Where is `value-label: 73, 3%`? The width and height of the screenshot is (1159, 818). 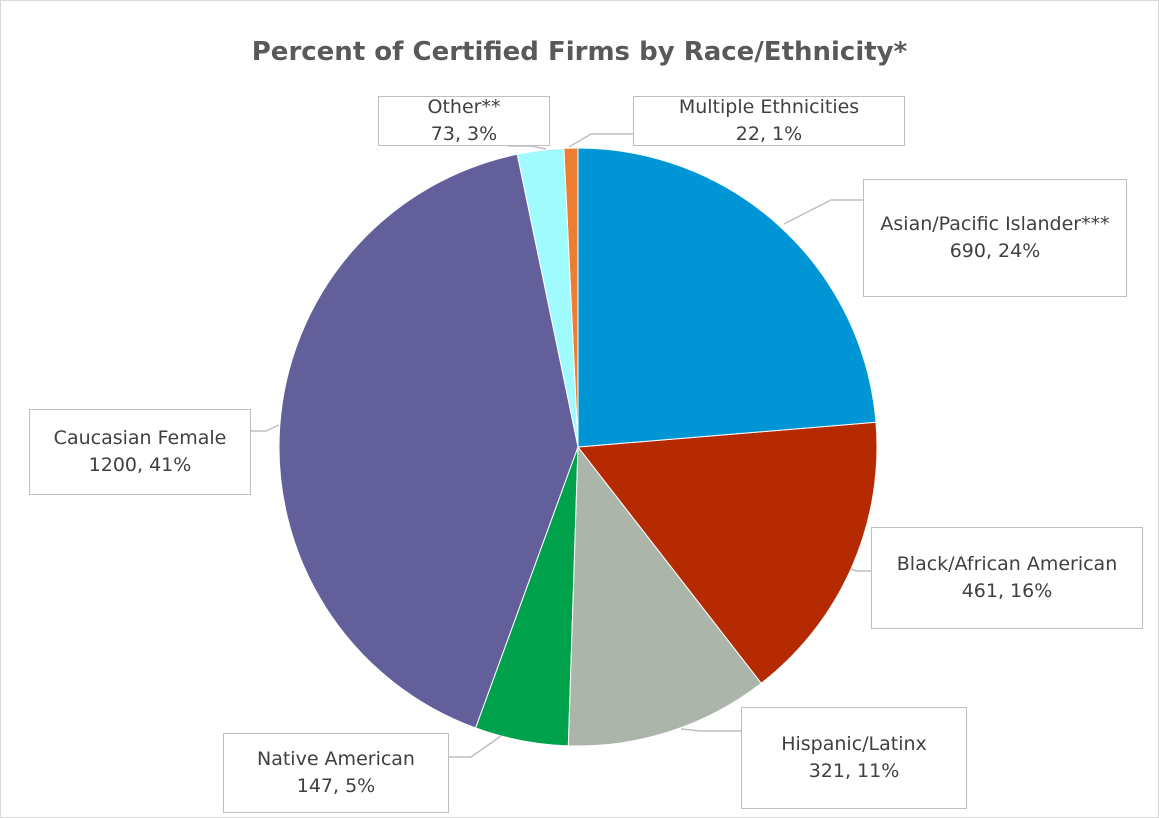 value-label: 73, 3% is located at coordinates (464, 134).